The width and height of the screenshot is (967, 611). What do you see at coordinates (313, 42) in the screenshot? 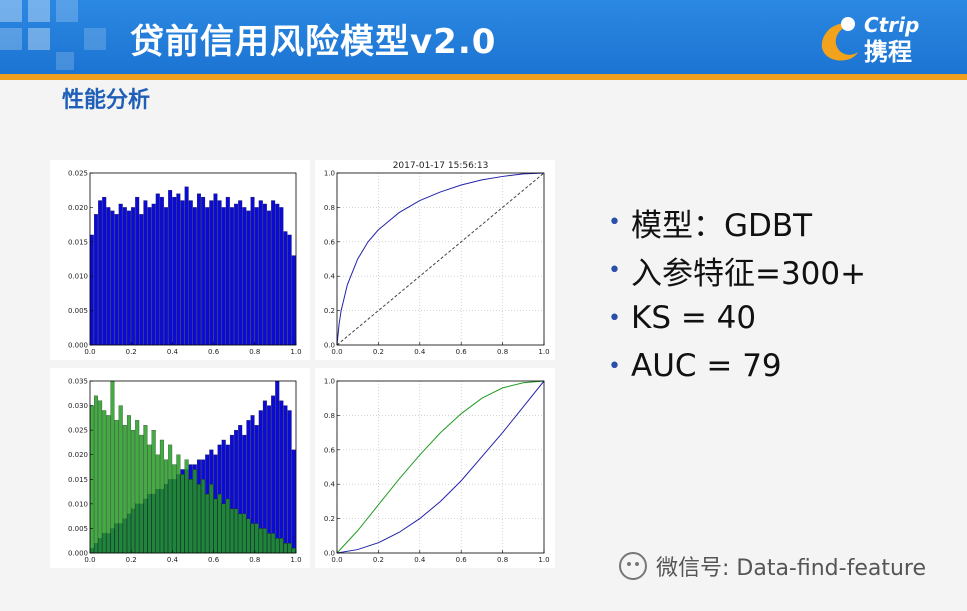
I see `slide-title: 贷前信用风险模型v2.0` at bounding box center [313, 42].